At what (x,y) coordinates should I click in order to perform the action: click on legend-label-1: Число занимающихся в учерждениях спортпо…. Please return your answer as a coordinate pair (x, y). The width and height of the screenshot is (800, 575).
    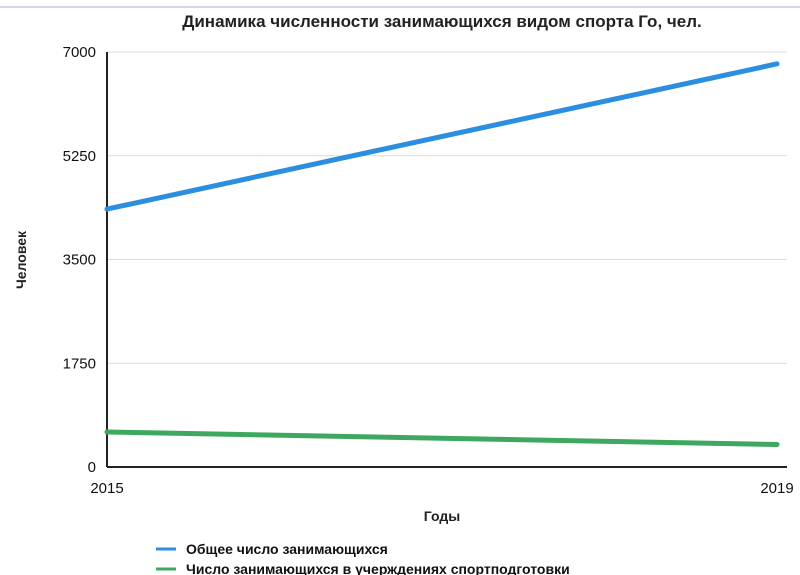
    Looking at the image, I should click on (378, 568).